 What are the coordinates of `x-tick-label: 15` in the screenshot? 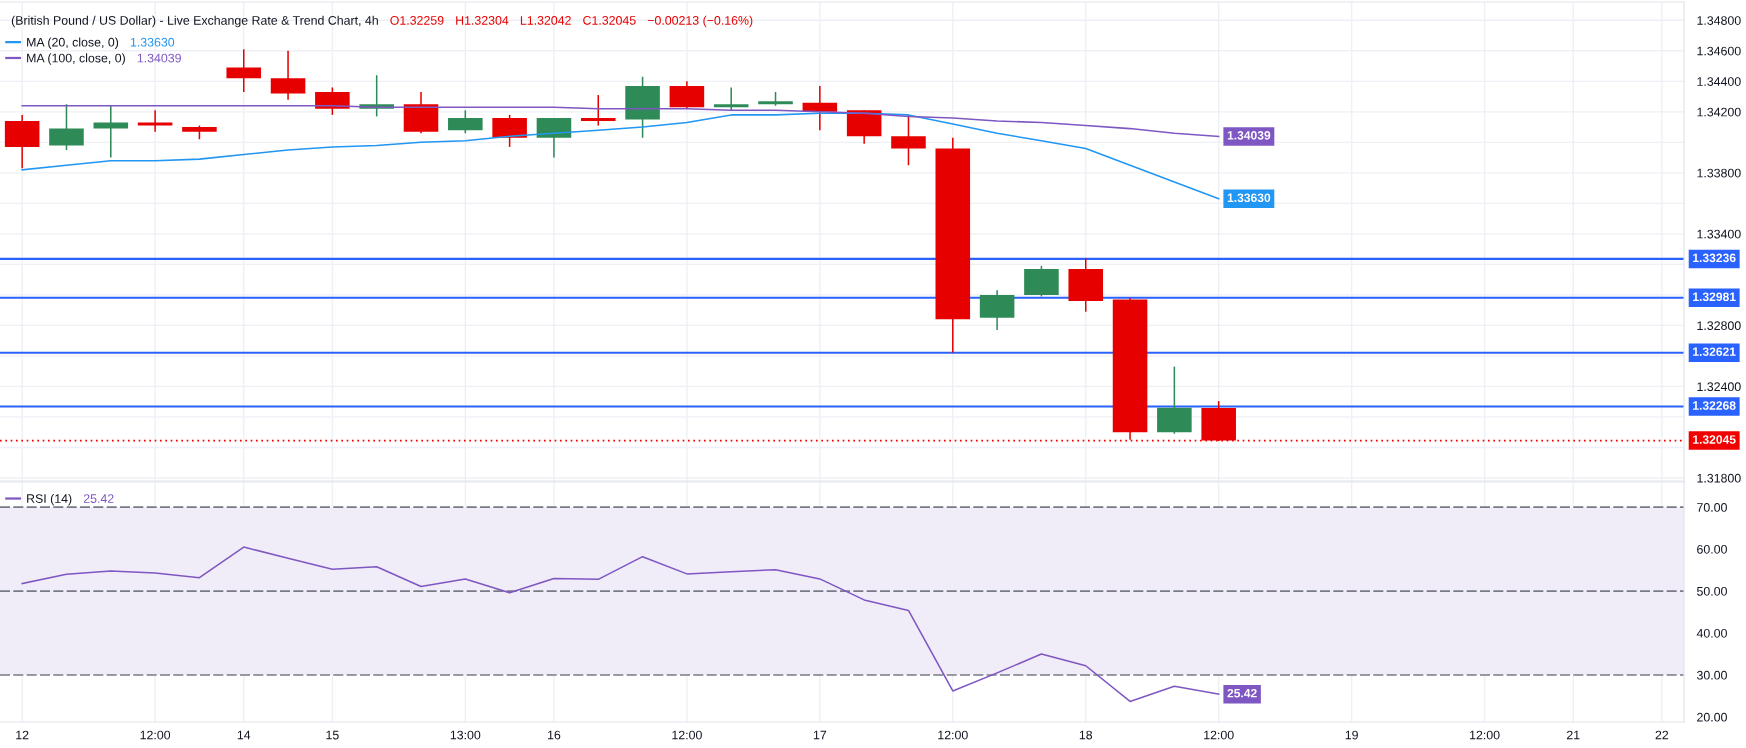 It's located at (332, 735).